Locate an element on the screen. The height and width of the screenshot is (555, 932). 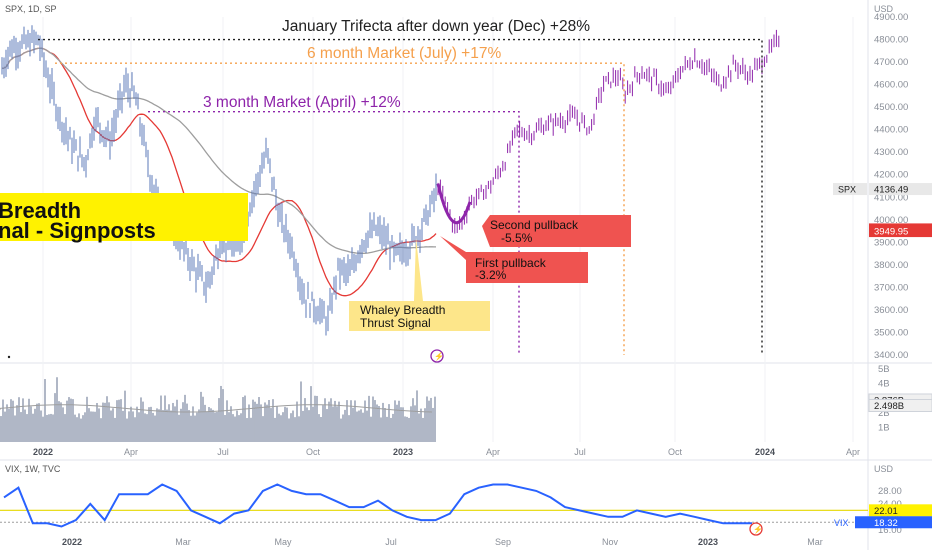
breadth-banner-line1: Breadth is located at coordinates (40, 210).